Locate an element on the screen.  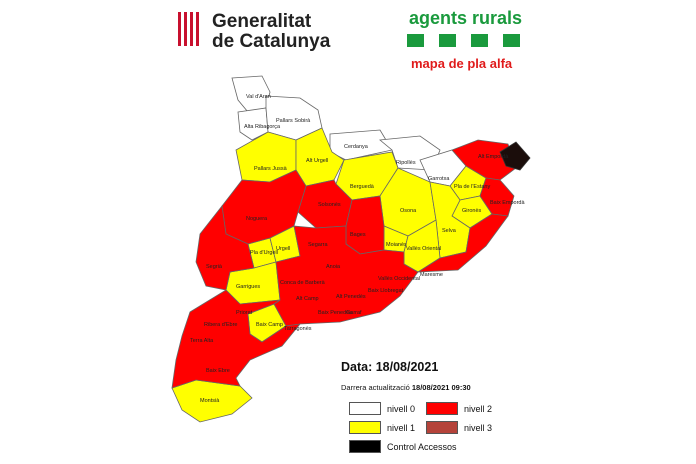
region-label: Bages is located at coordinates (358, 235).